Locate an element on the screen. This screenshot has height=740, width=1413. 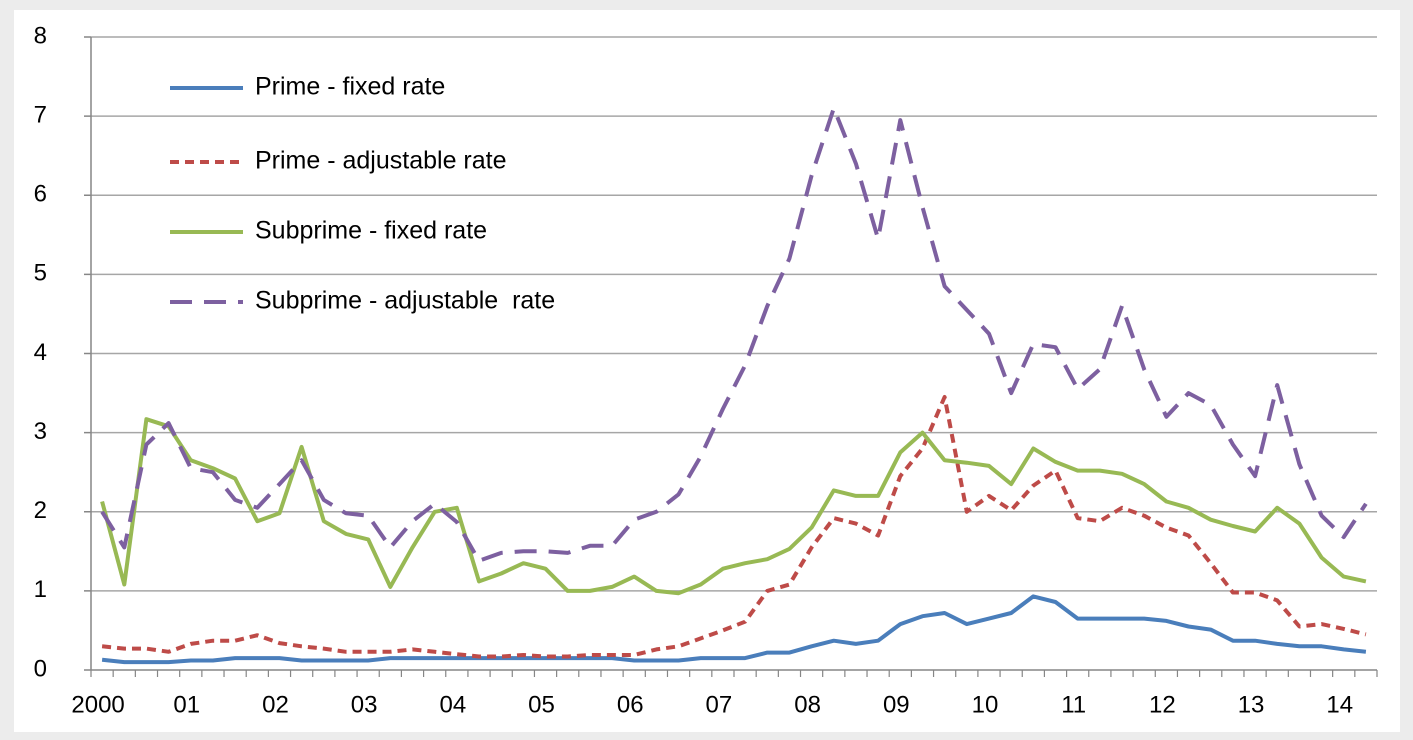
x-tick-label: 09 is located at coordinates (896, 704).